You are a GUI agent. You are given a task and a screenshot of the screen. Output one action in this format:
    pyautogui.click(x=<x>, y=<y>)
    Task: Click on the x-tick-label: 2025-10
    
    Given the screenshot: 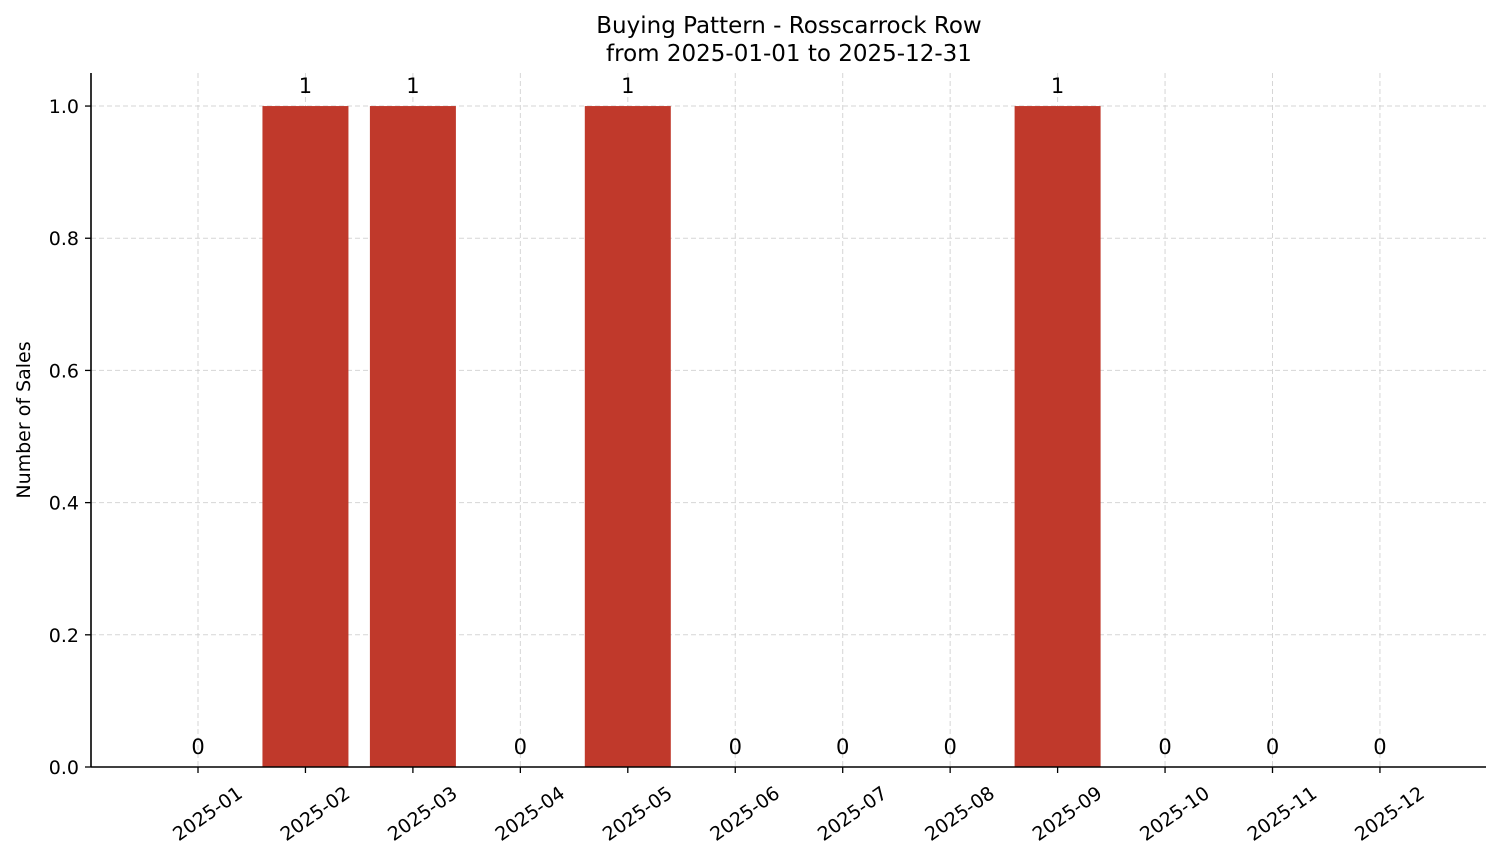 What is the action you would take?
    pyautogui.click(x=1175, y=814)
    